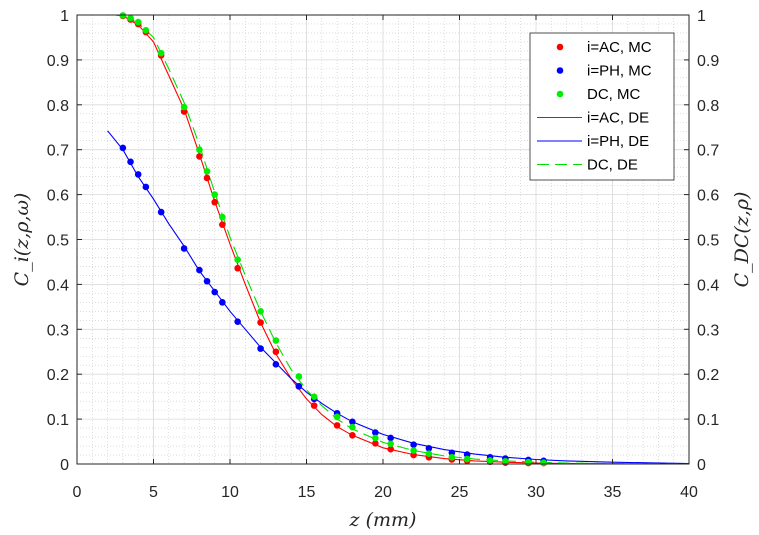  Describe the element at coordinates (153, 492) in the screenshot. I see `x-tick-label: 5` at that location.